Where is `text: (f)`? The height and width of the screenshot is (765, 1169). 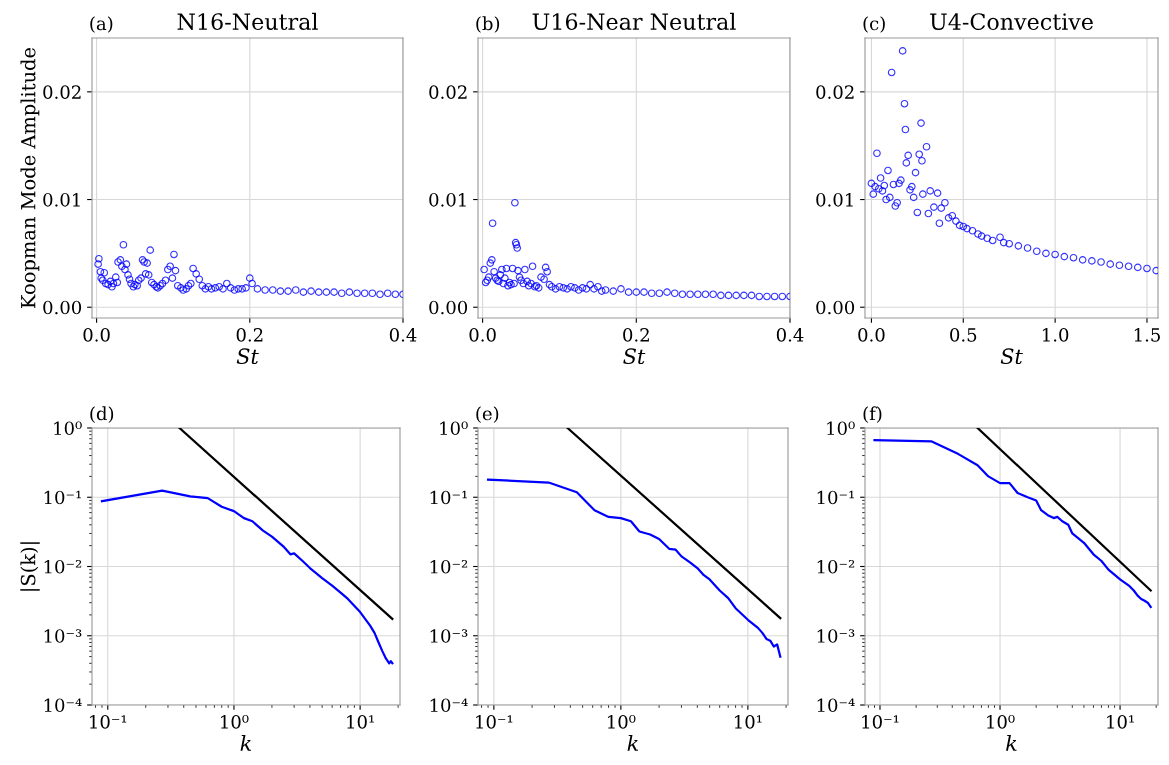 text: (f) is located at coordinates (872, 414).